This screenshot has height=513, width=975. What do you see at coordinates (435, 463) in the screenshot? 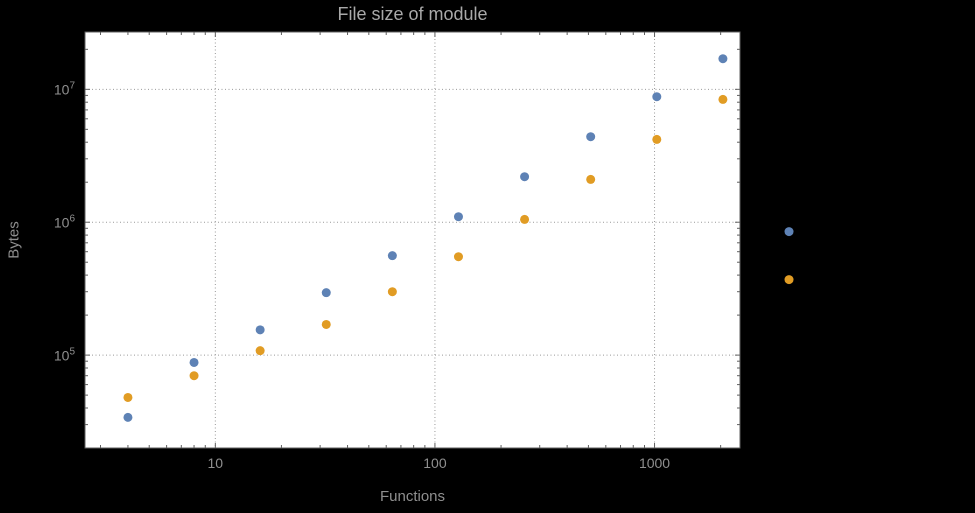
I see `x-tick-label: 100` at bounding box center [435, 463].